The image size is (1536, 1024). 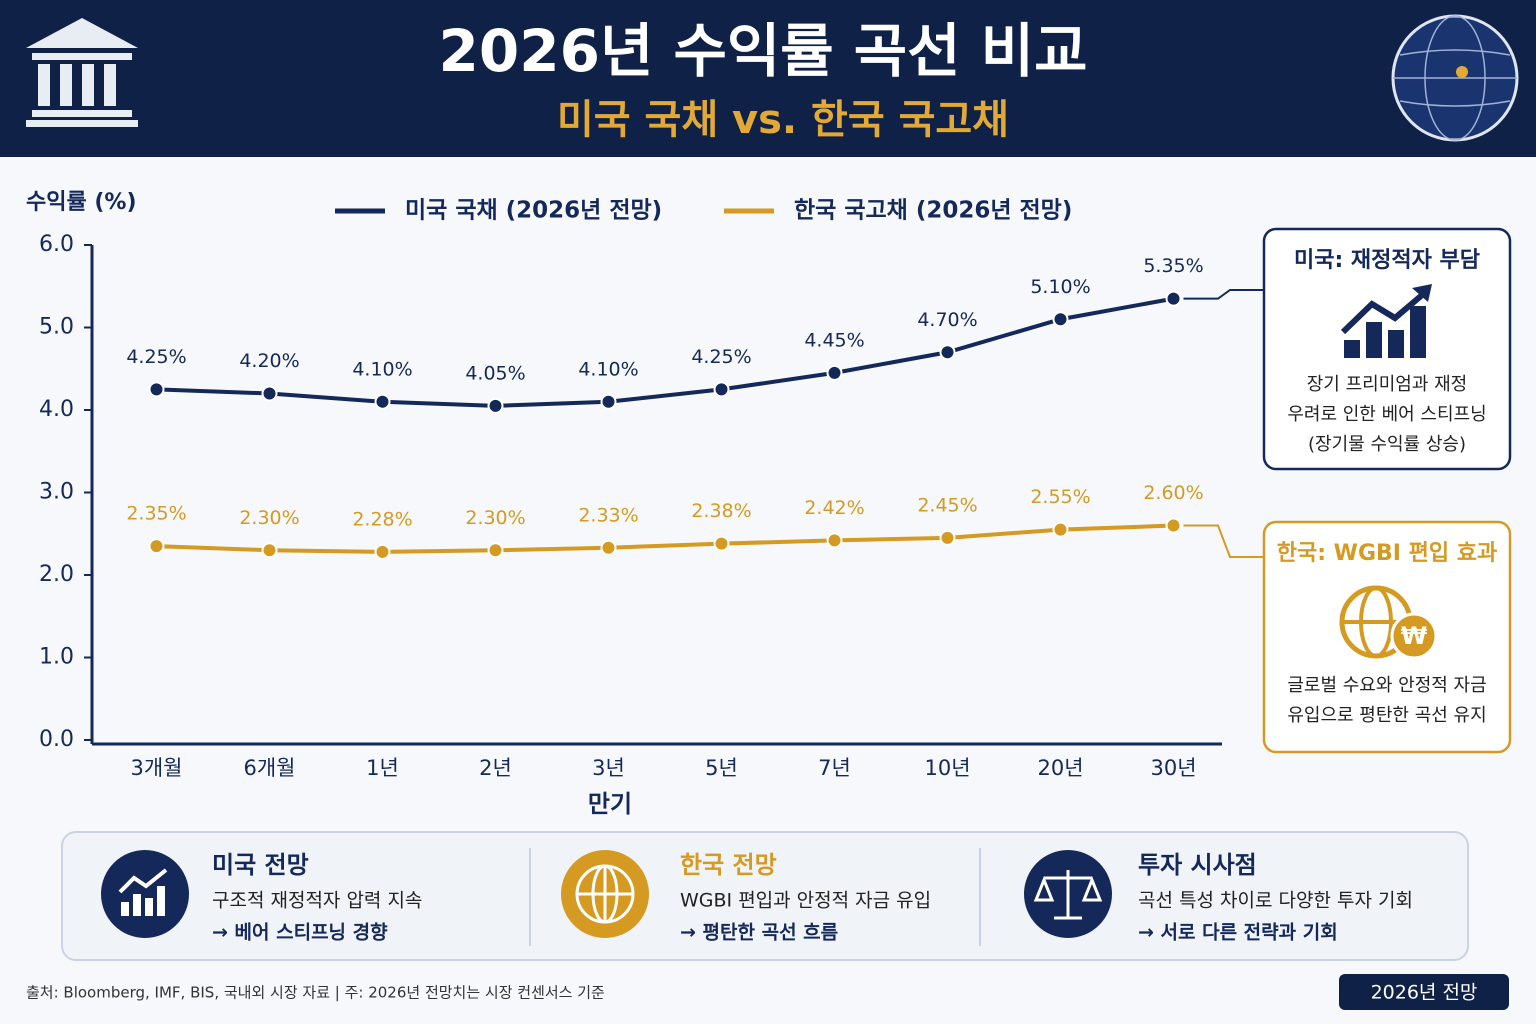 What do you see at coordinates (805, 901) in the screenshot?
I see `summary-text: WGBI 편입과 안정적 자금 유입` at bounding box center [805, 901].